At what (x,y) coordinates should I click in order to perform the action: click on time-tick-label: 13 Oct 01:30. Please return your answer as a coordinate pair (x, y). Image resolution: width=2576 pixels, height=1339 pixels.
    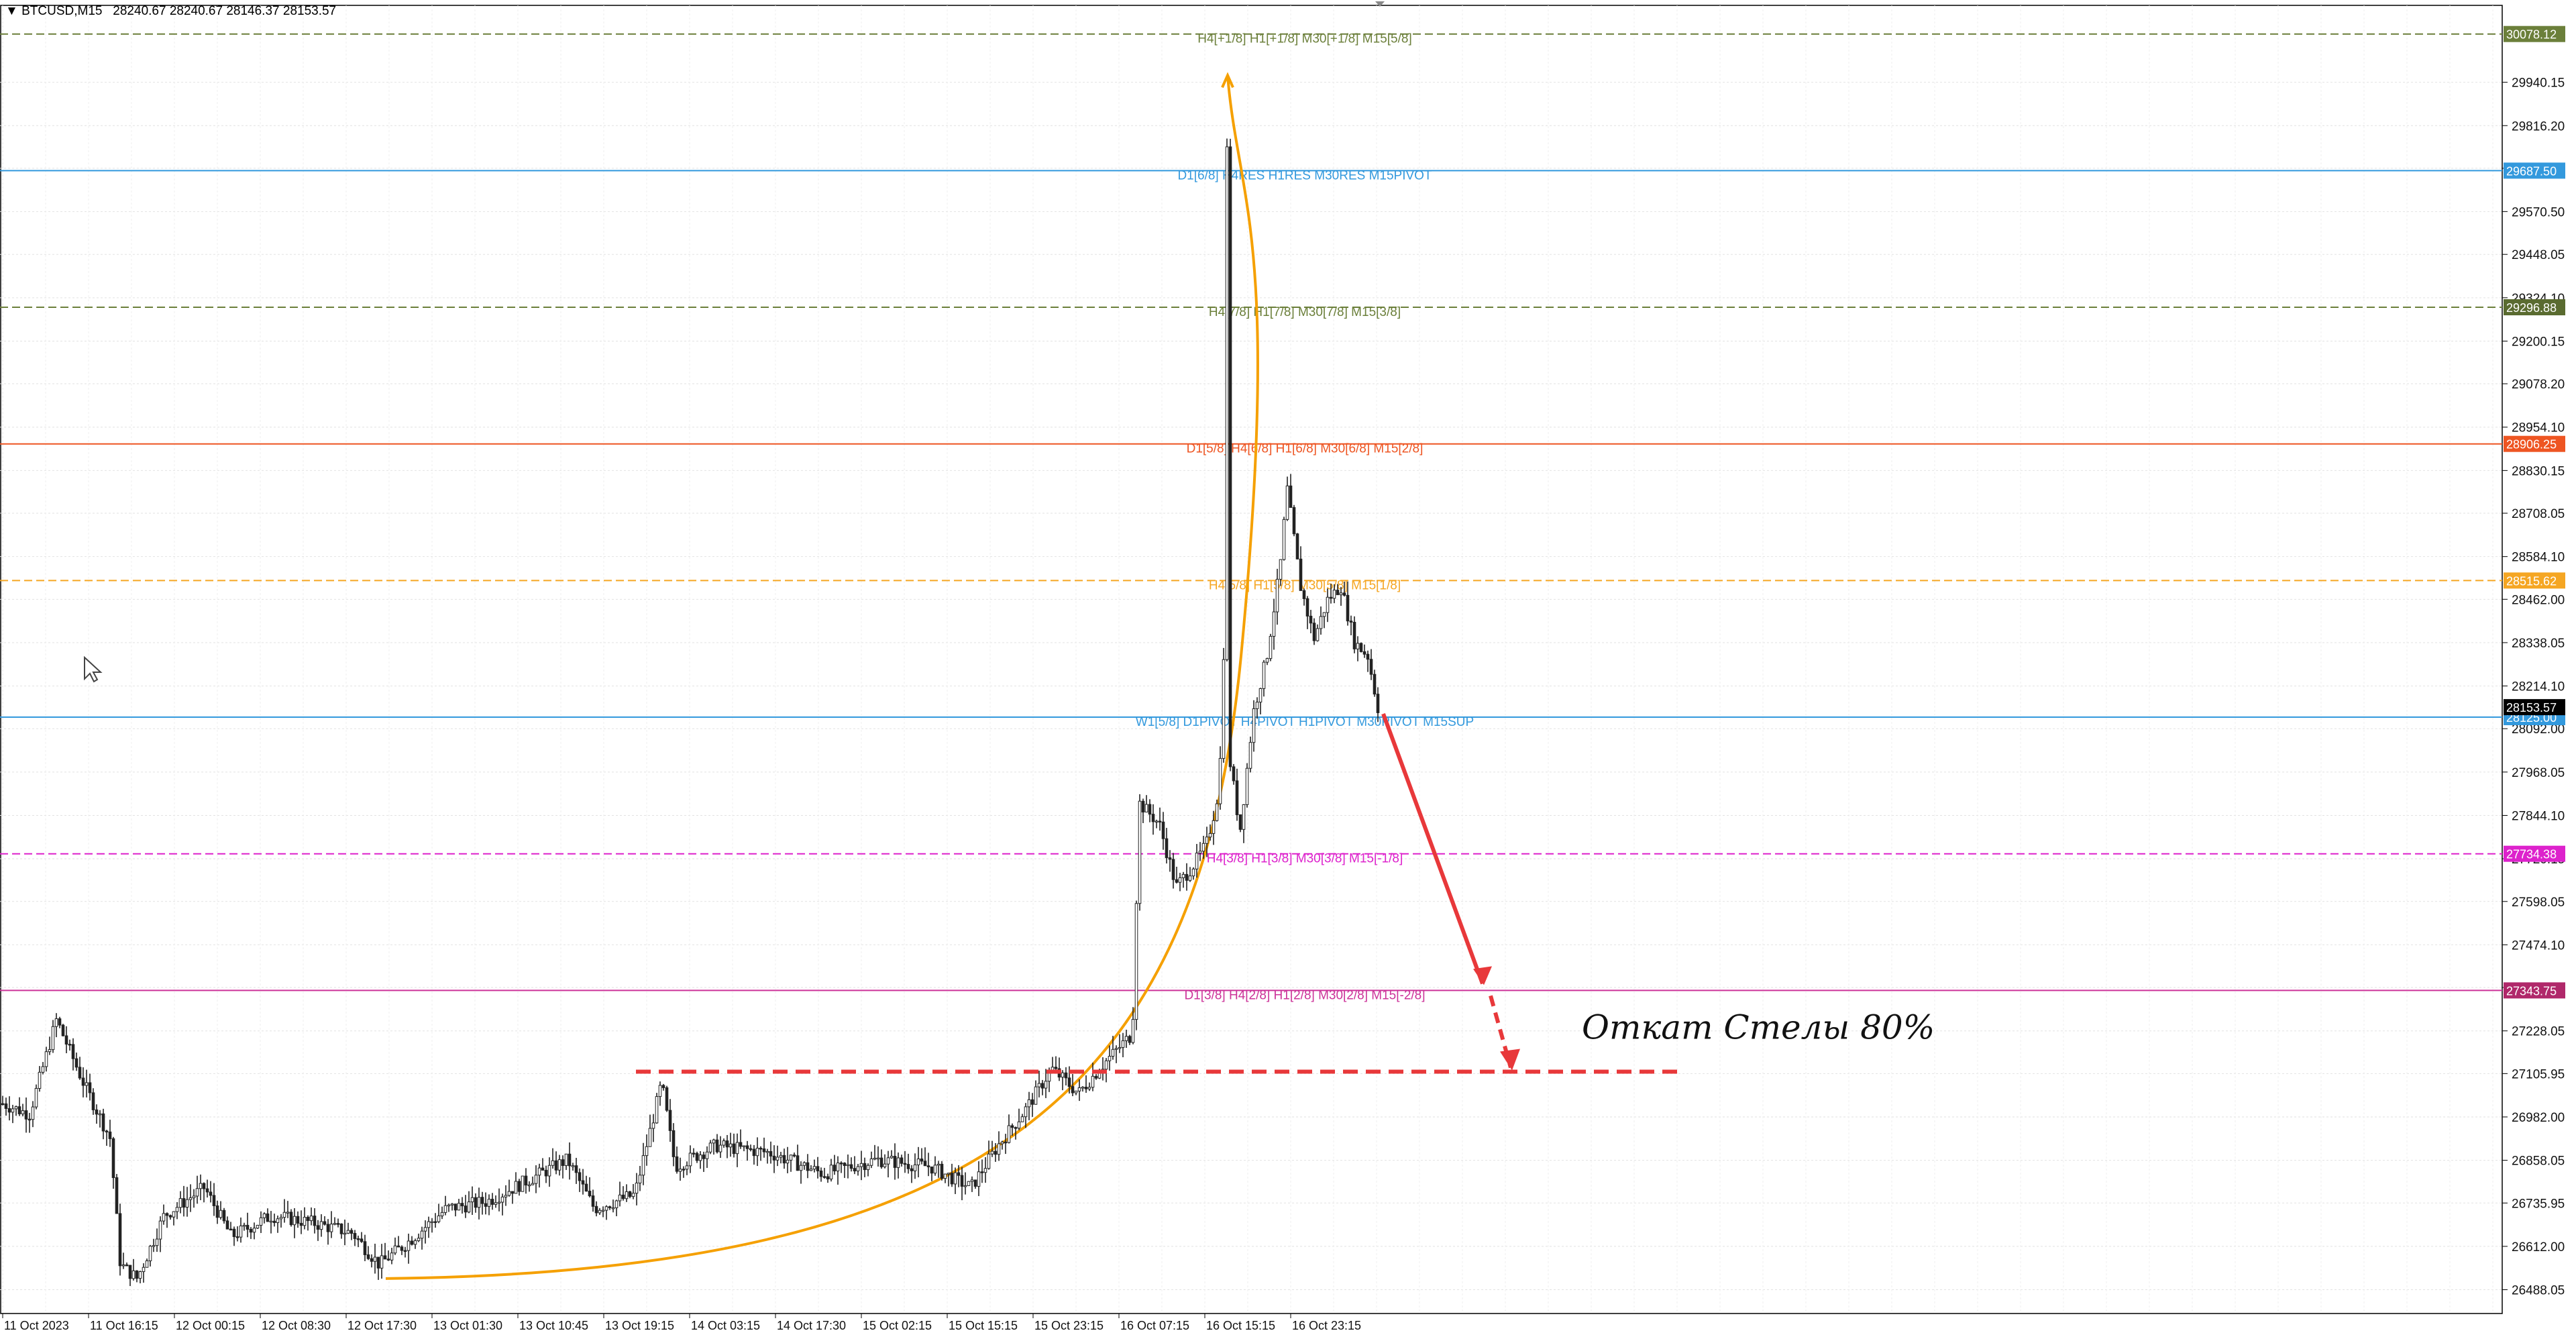
    Looking at the image, I should click on (467, 1325).